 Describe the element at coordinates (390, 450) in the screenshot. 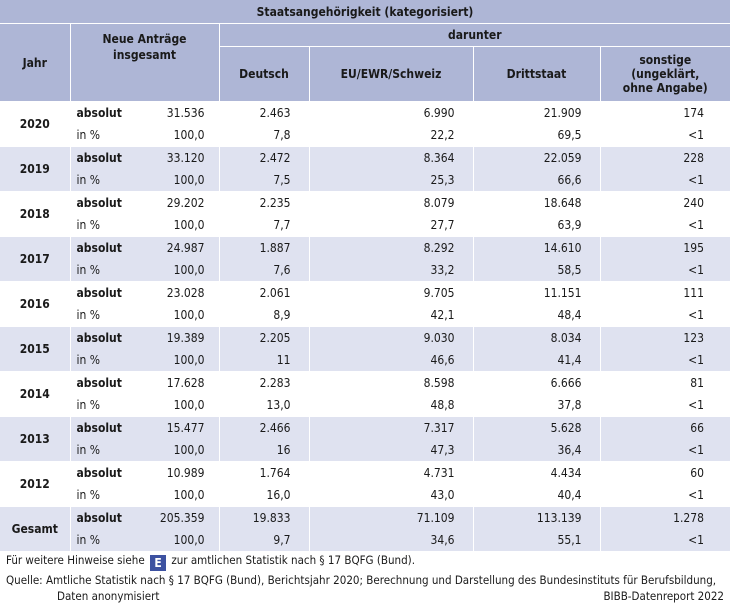

I see `cell-eu-ewr-schweiz: 47,3` at that location.